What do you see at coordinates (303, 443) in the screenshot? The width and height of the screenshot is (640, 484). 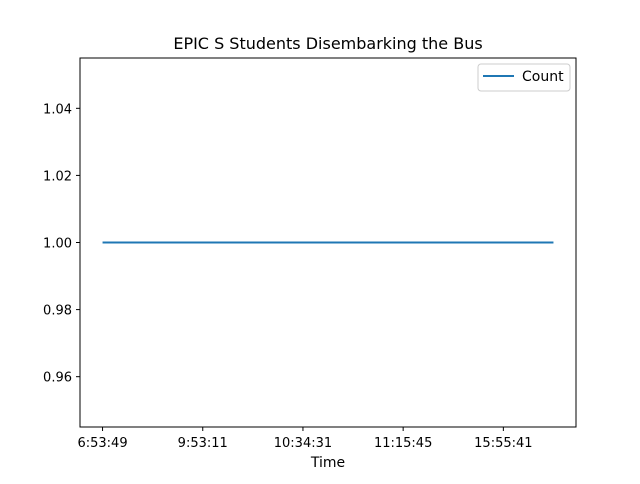 I see `x-tick-label: 10:34:31` at bounding box center [303, 443].